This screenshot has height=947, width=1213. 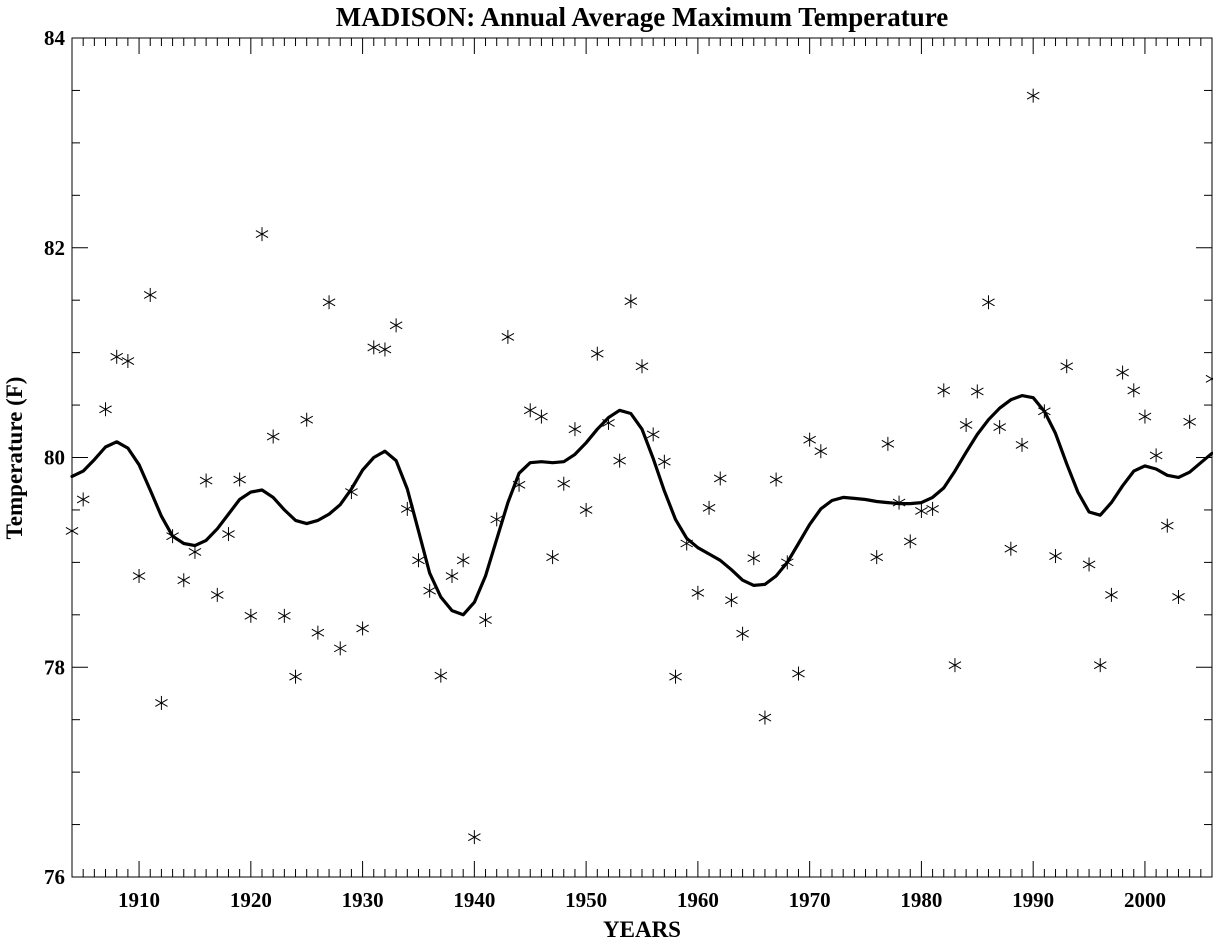 I want to click on x-tick-label: 1950, so click(x=586, y=900).